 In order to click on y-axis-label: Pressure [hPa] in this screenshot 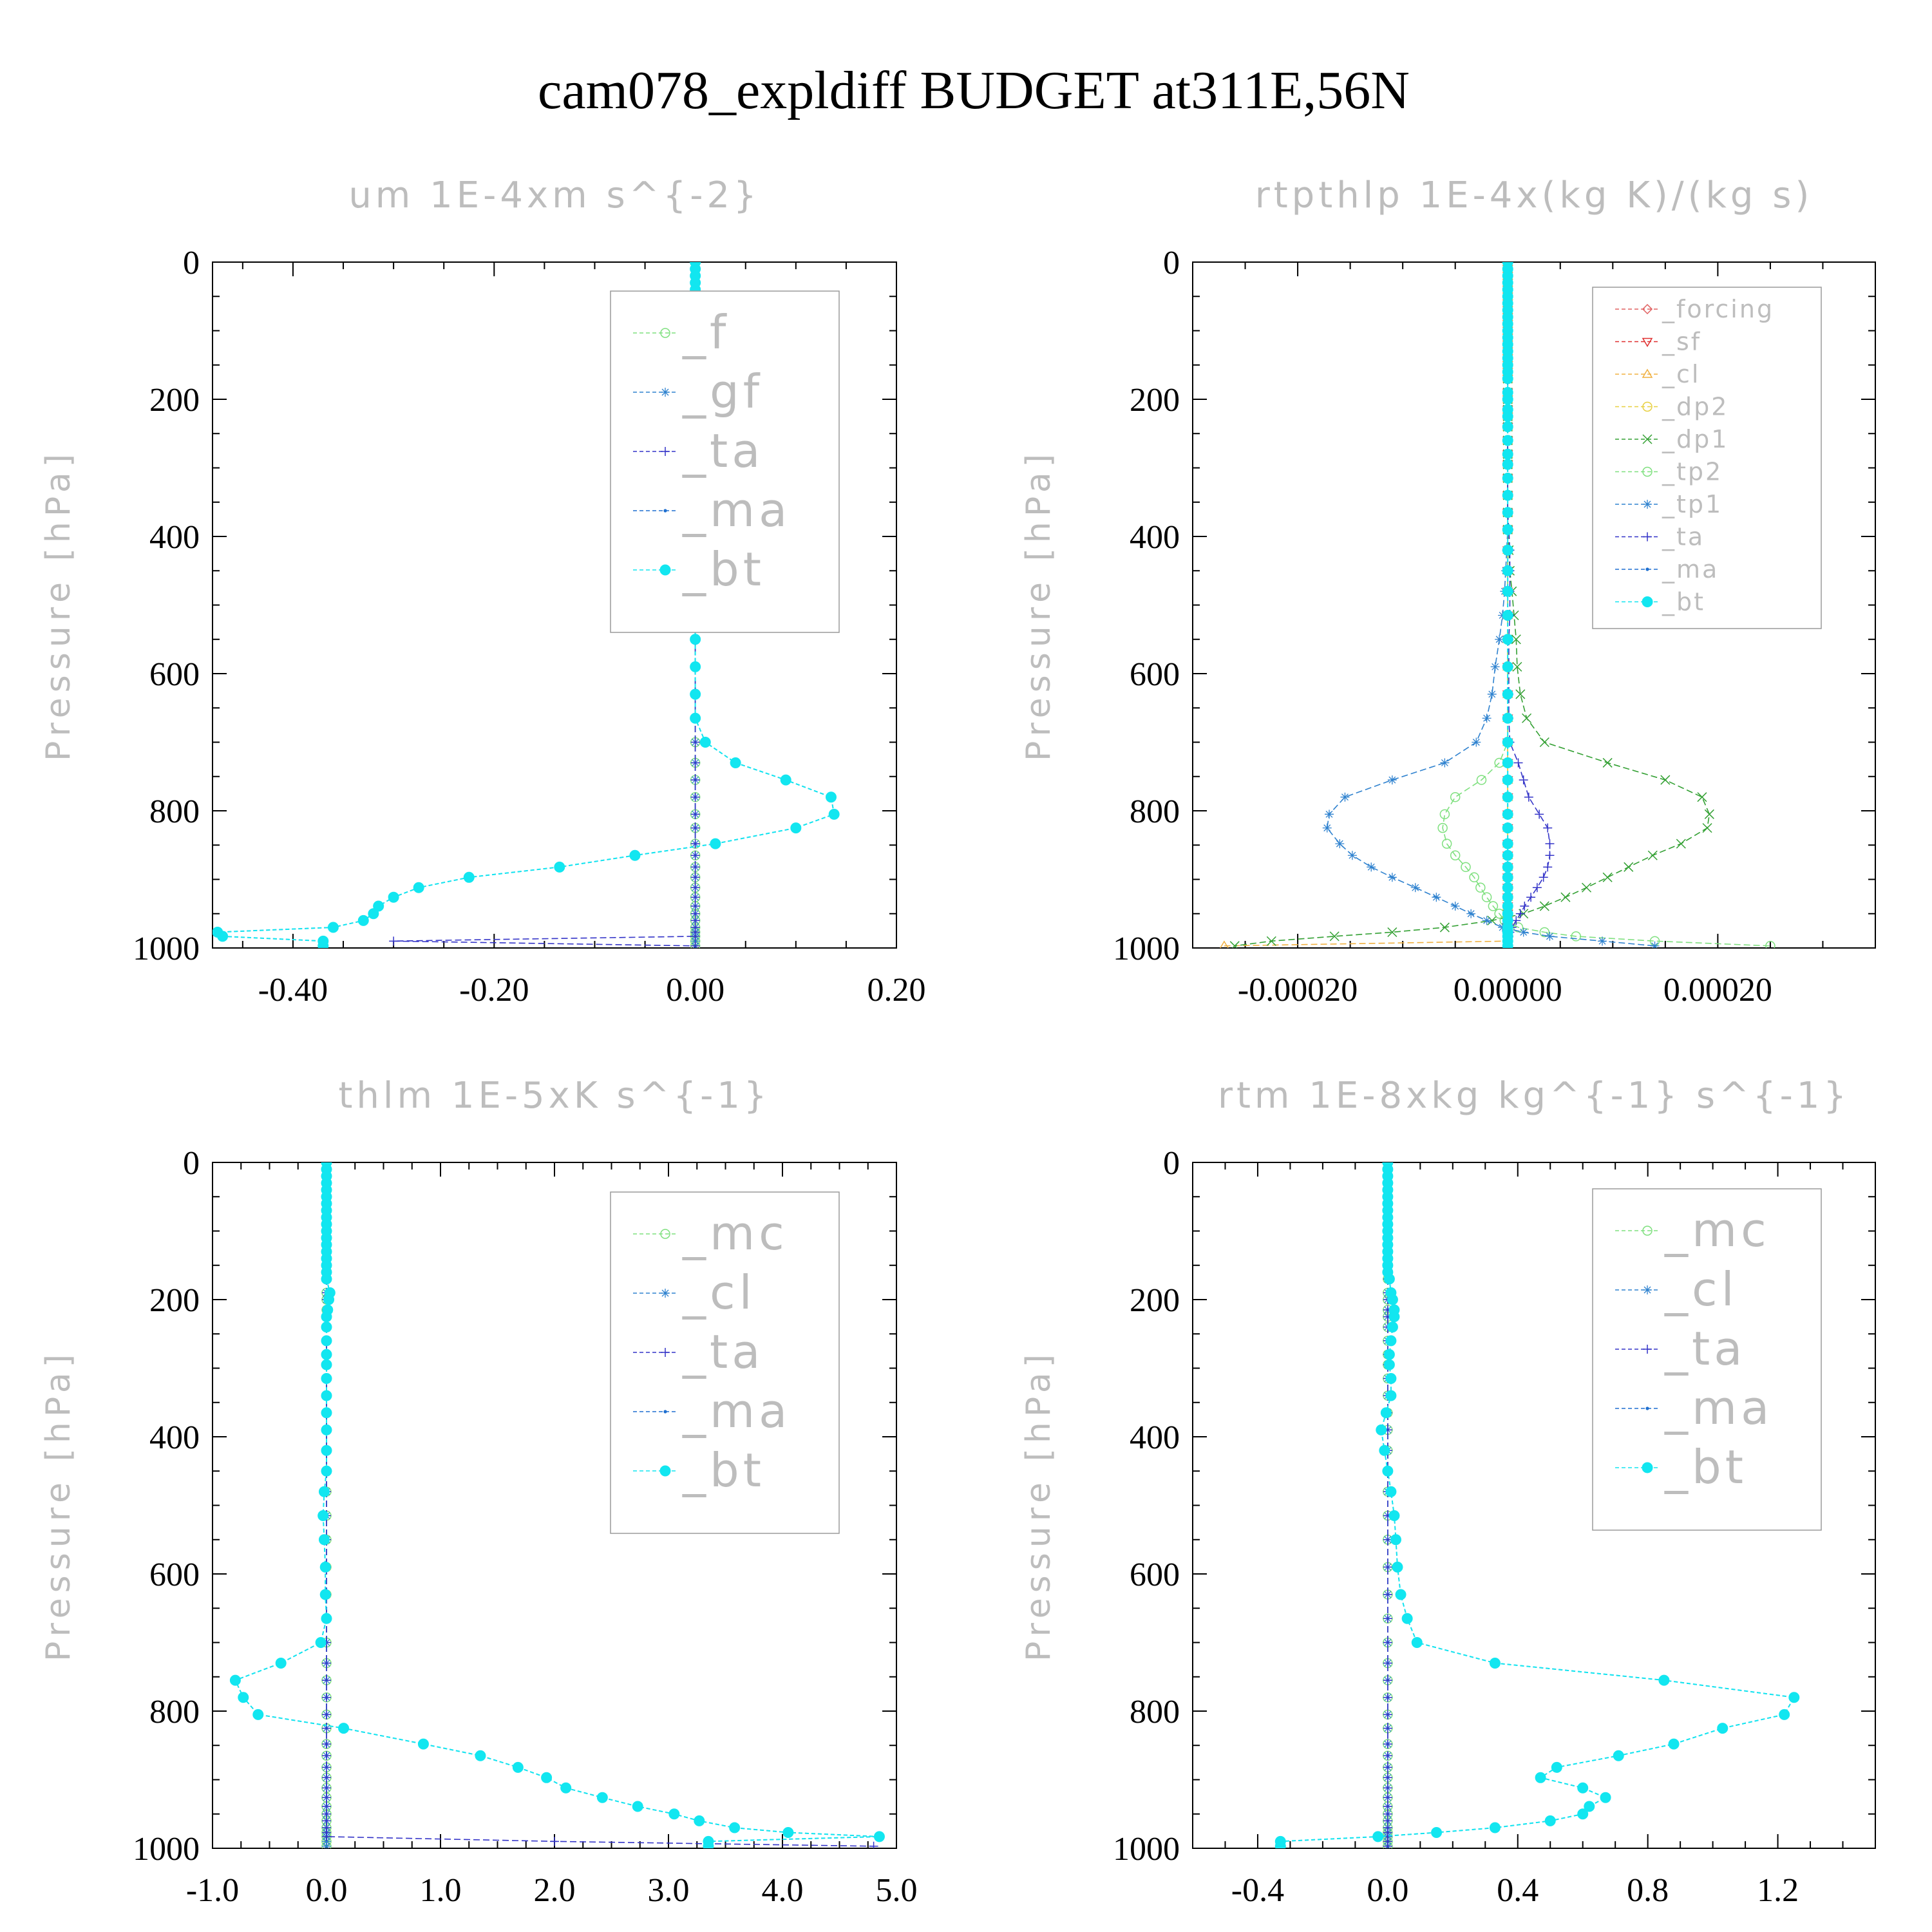, I will do `click(58, 1506)`.